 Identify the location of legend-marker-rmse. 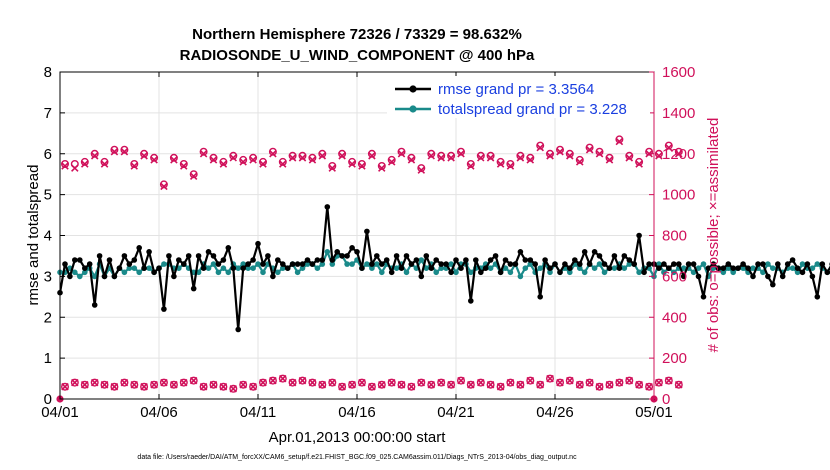
(413, 89).